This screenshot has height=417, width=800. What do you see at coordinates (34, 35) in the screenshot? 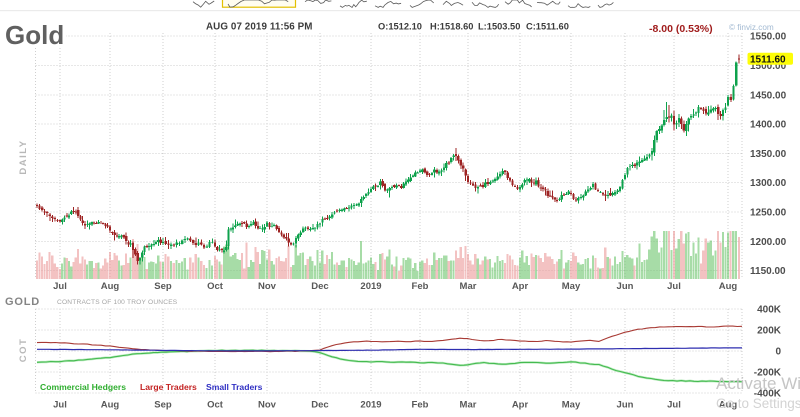
I see `svg-text: Gold` at bounding box center [34, 35].